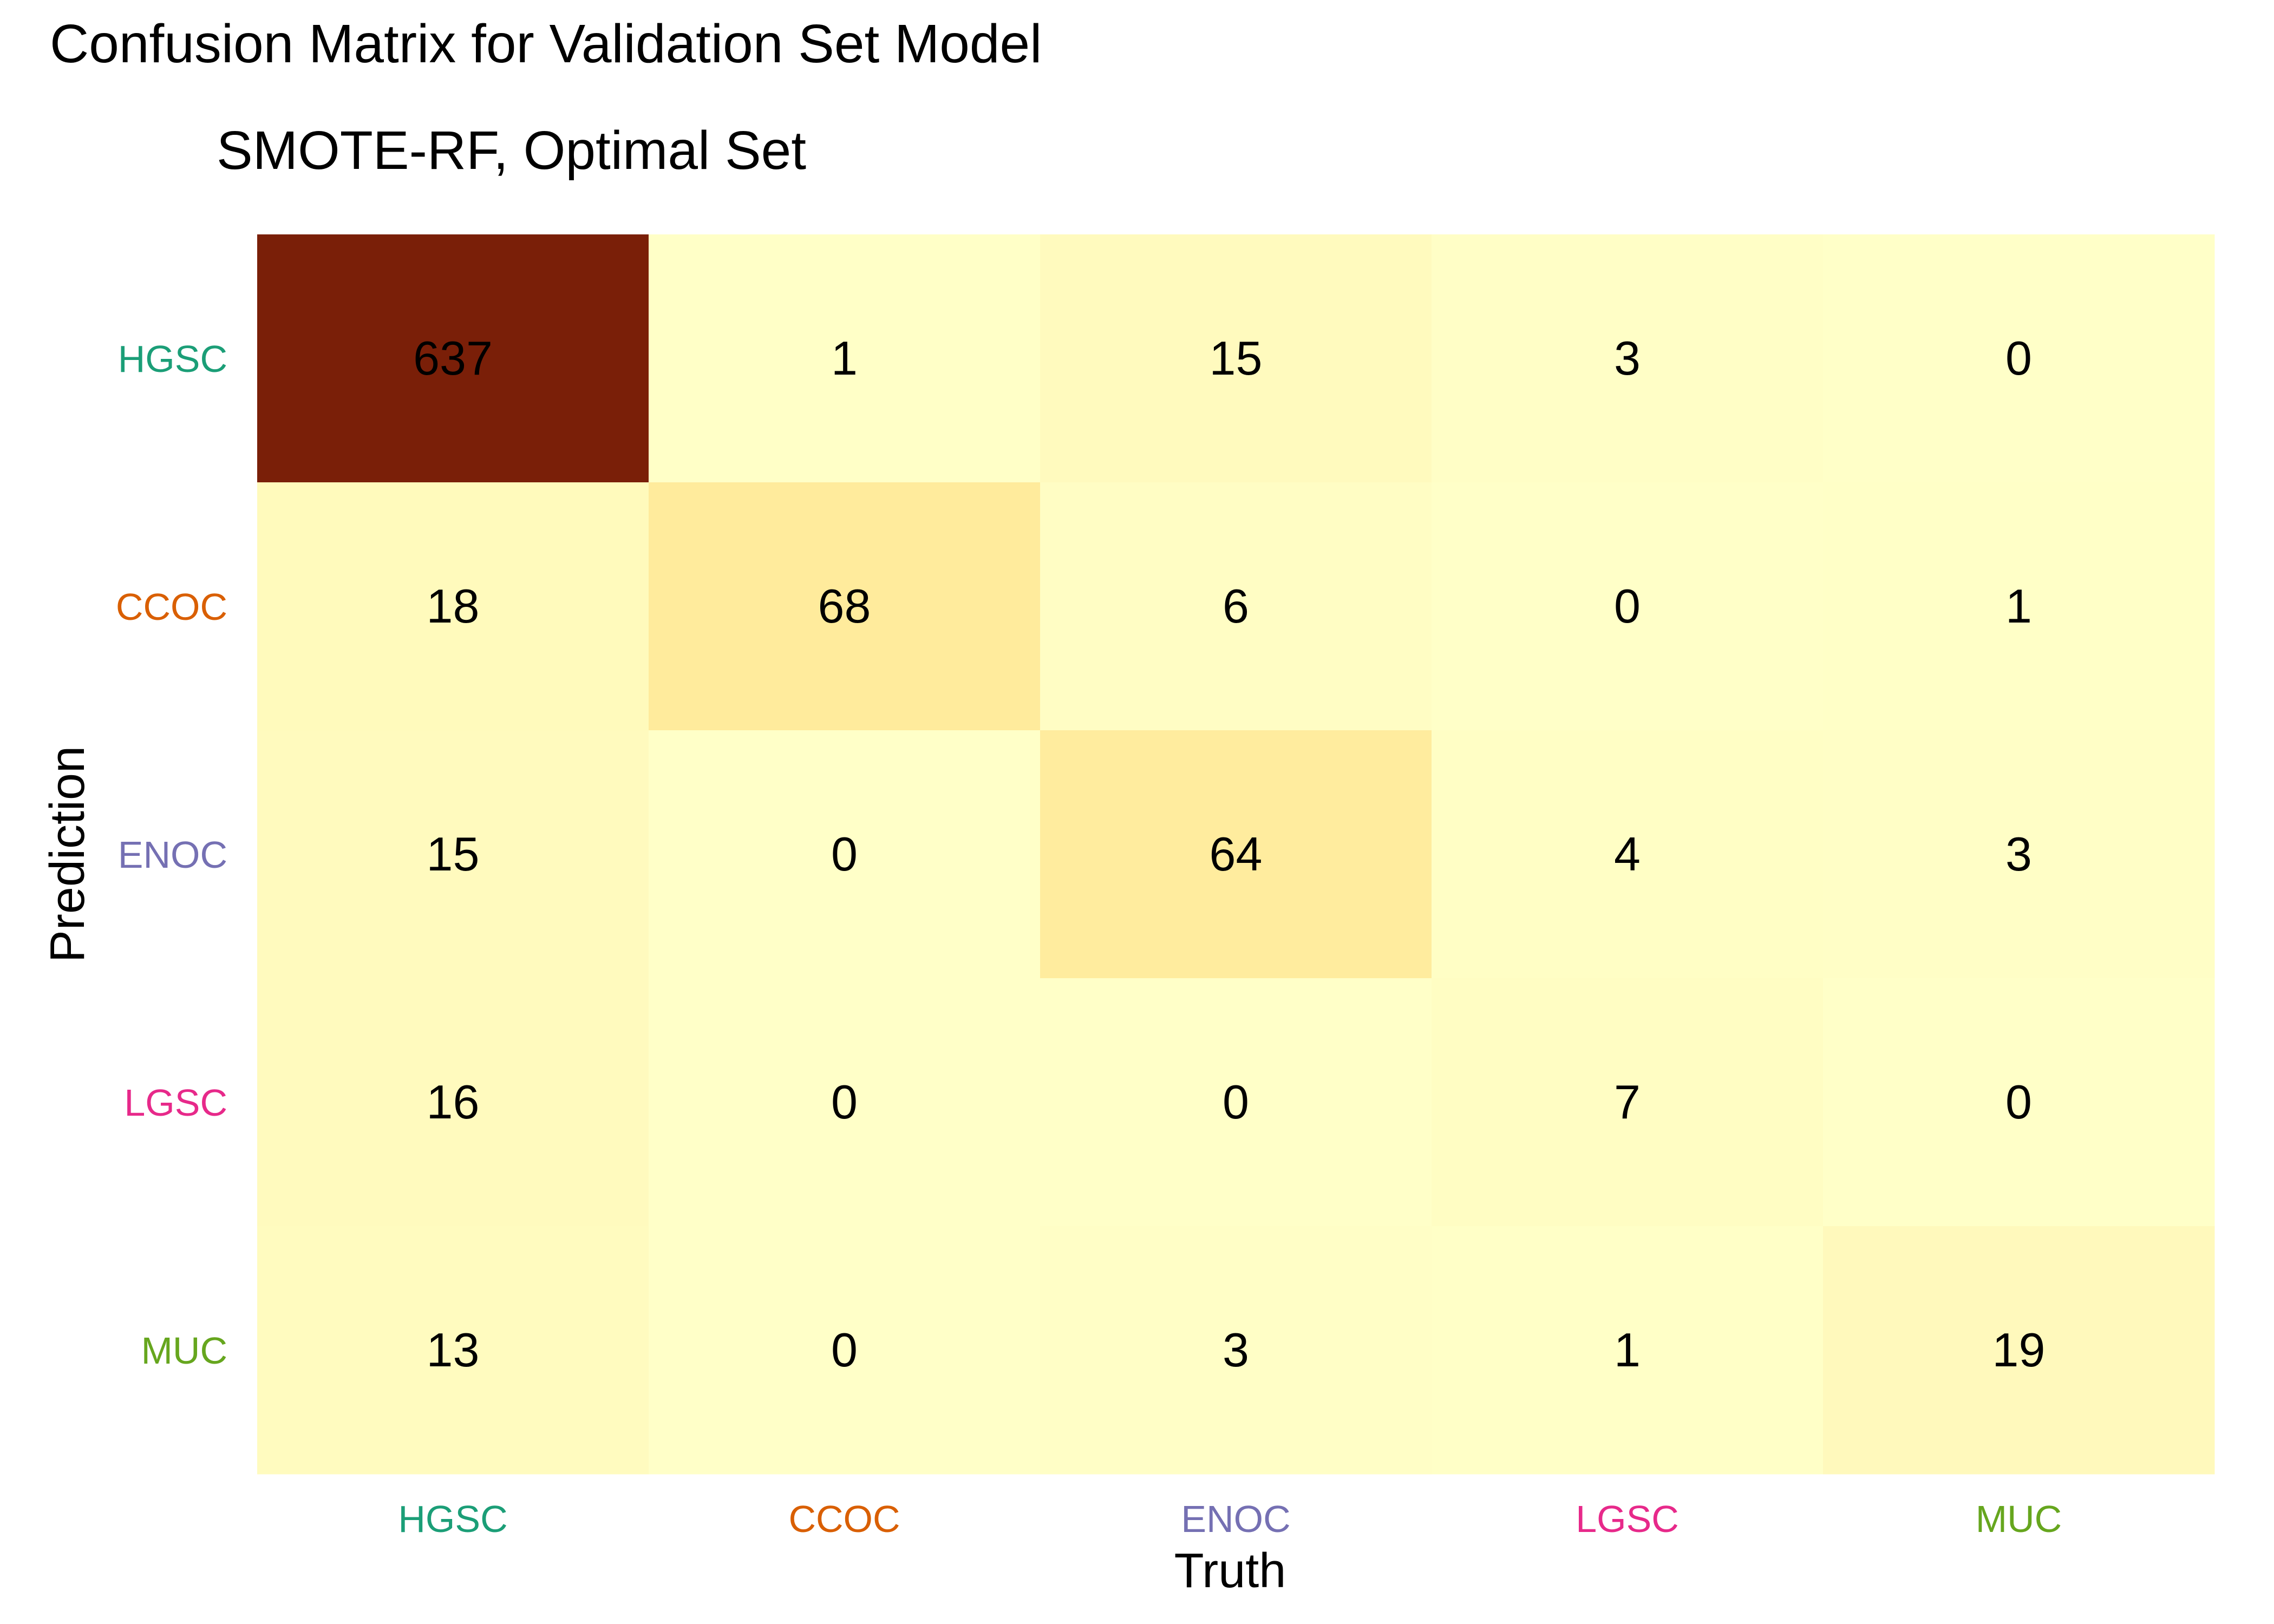 The image size is (2274, 1624). Describe the element at coordinates (512, 150) in the screenshot. I see `chart-subtitle: SMOTE-RF, Optimal Set` at that location.